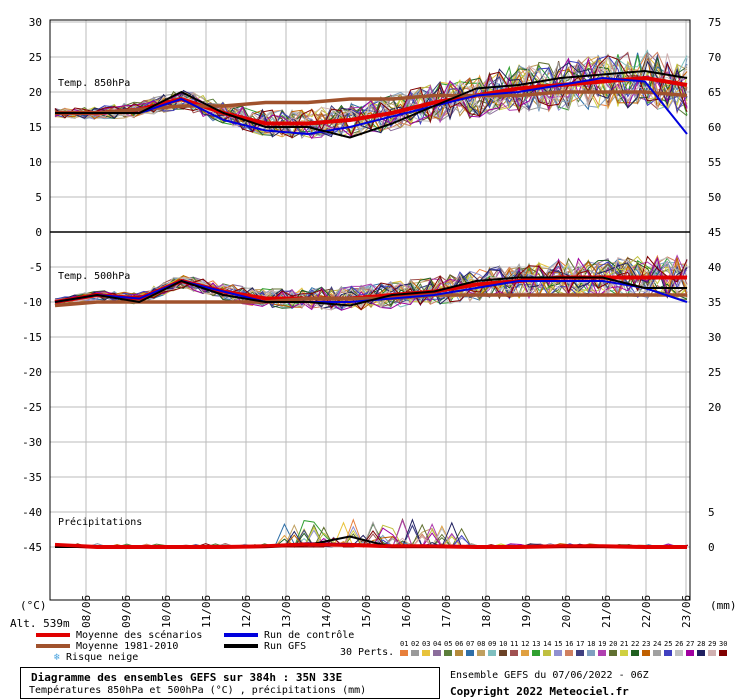 The height and width of the screenshot is (700, 740). Describe the element at coordinates (404, 644) in the screenshot. I see `pert-number: 01` at that location.